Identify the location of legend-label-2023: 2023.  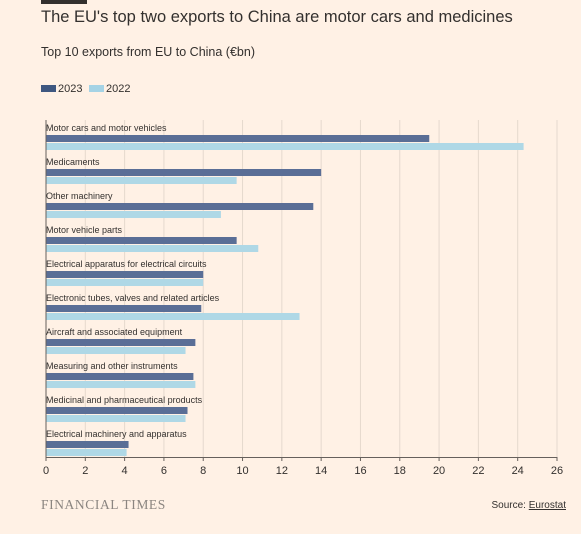
(70, 89).